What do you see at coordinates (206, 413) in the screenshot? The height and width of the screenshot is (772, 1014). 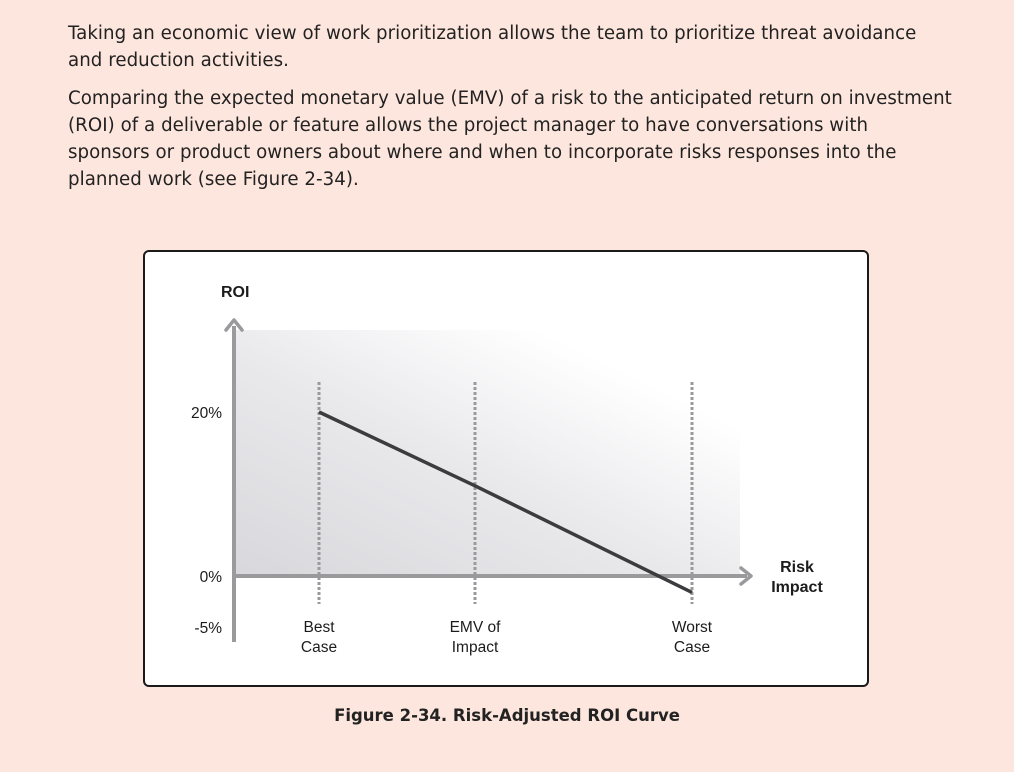 I see `y-tick-label: 20%` at bounding box center [206, 413].